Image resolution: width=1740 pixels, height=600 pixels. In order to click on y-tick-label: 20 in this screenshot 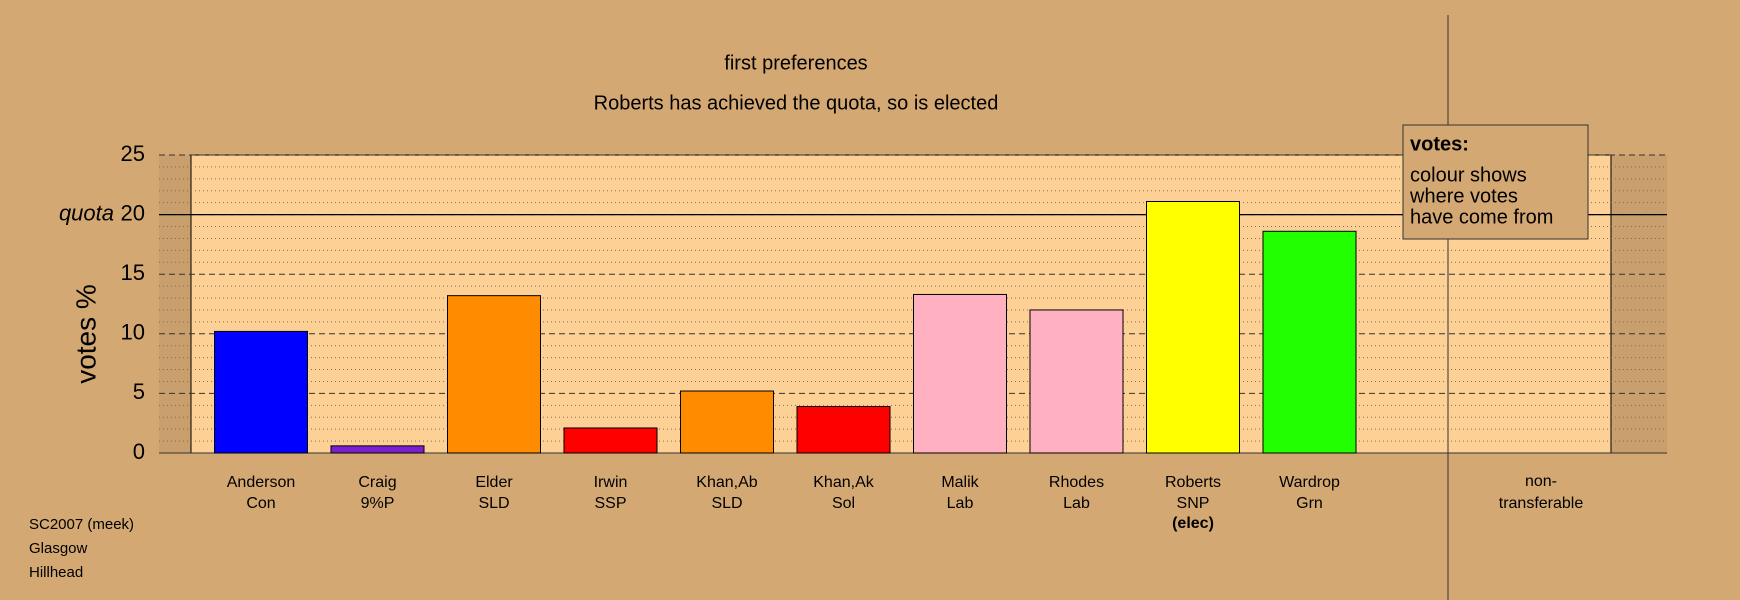, I will do `click(133, 212)`.